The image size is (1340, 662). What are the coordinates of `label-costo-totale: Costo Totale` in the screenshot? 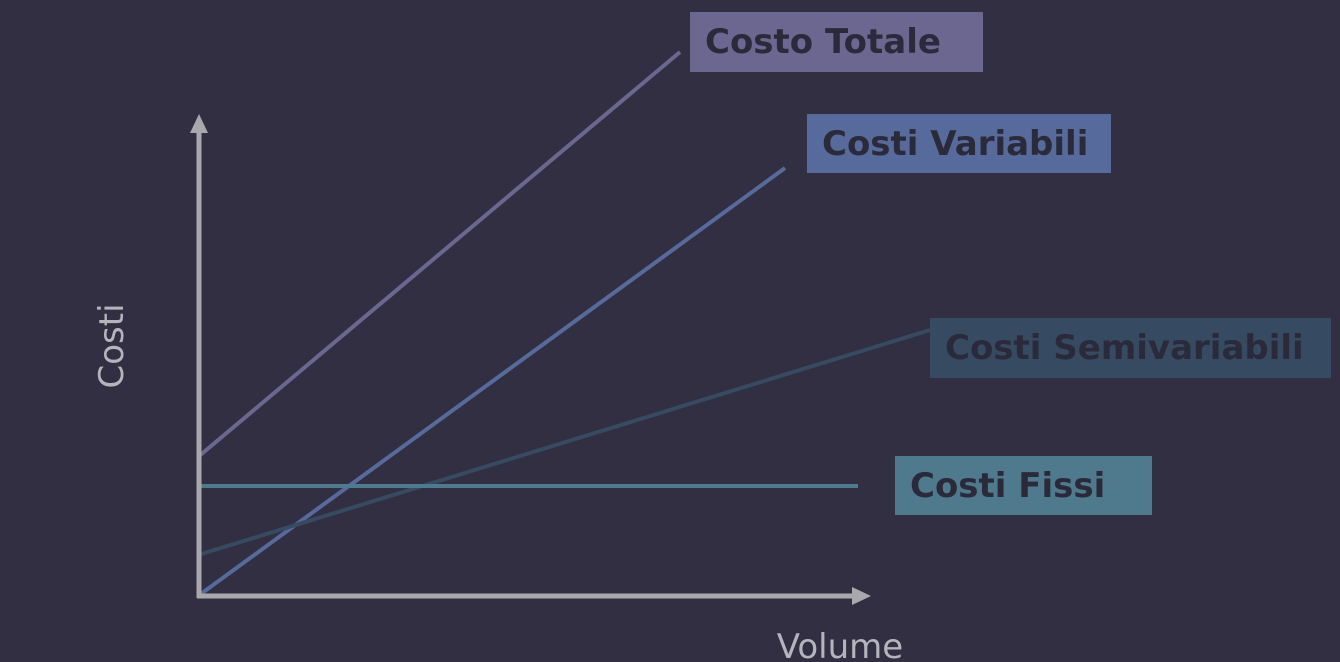 It's located at (836, 42).